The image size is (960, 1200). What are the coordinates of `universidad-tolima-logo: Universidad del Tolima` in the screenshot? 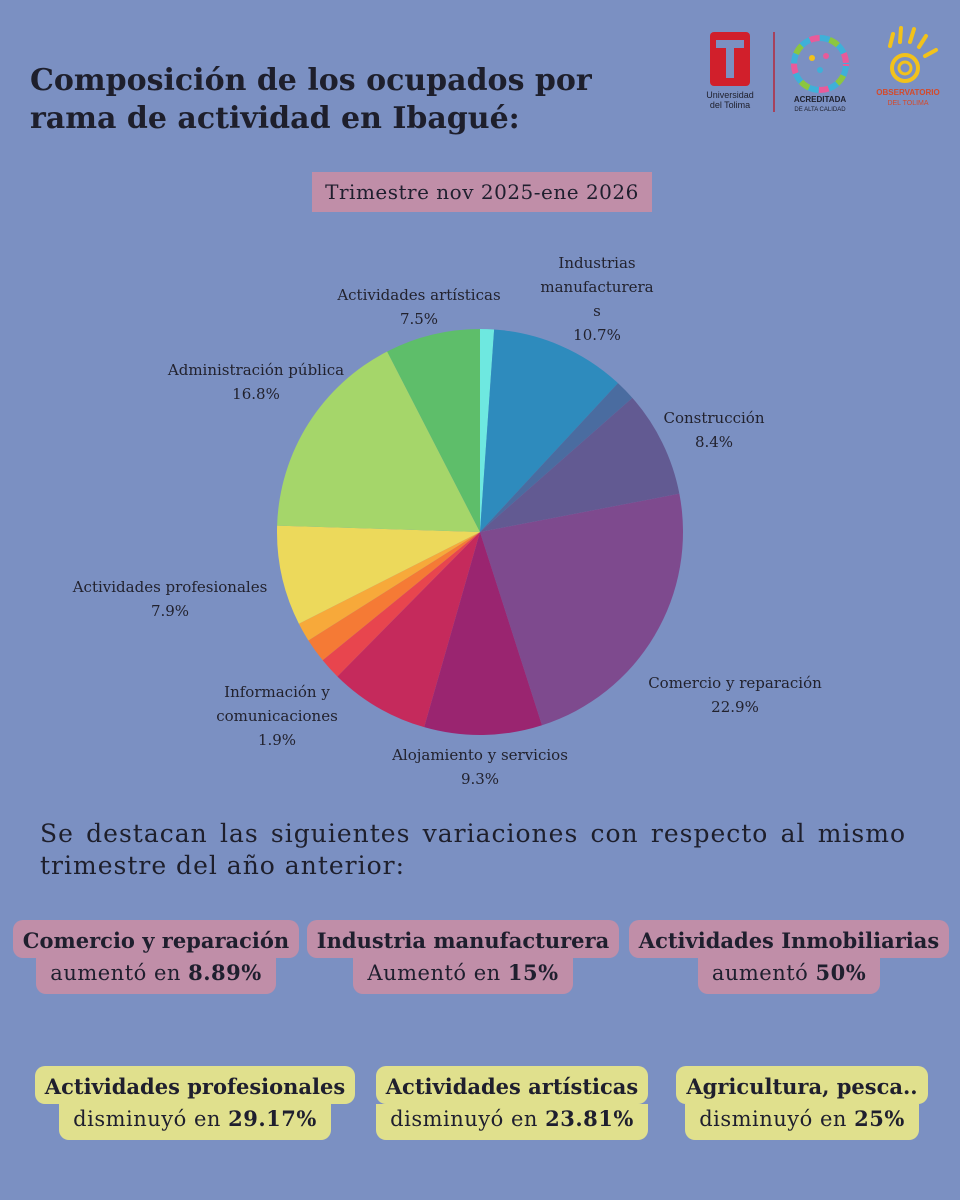 It's located at (730, 71).